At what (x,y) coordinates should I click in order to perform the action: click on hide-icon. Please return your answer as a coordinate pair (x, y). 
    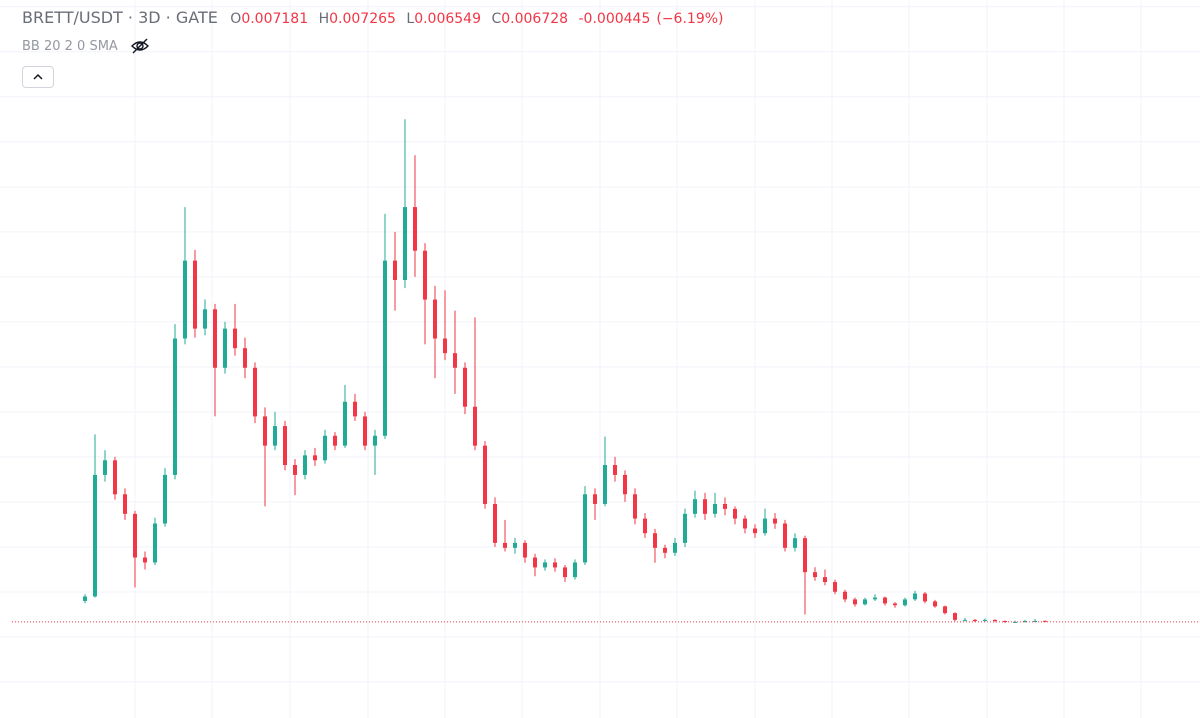
    Looking at the image, I should click on (140, 46).